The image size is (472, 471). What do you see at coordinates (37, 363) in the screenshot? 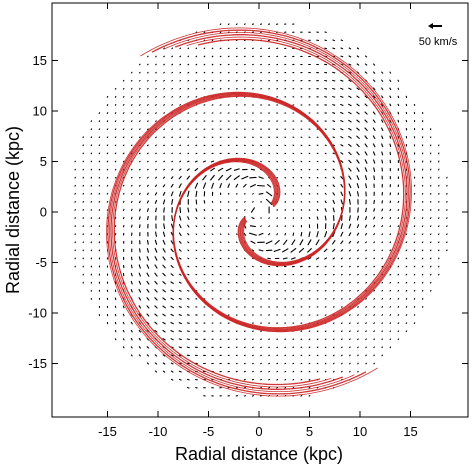
I see `y-tick-label: -15` at bounding box center [37, 363].